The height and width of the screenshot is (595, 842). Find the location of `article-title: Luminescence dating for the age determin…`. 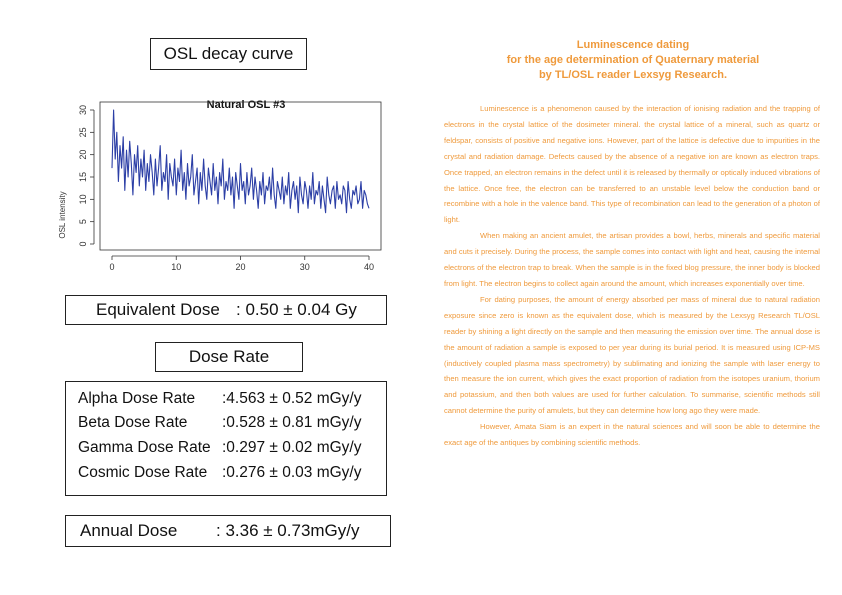

article-title: Luminescence dating for the age determin… is located at coordinates (633, 60).